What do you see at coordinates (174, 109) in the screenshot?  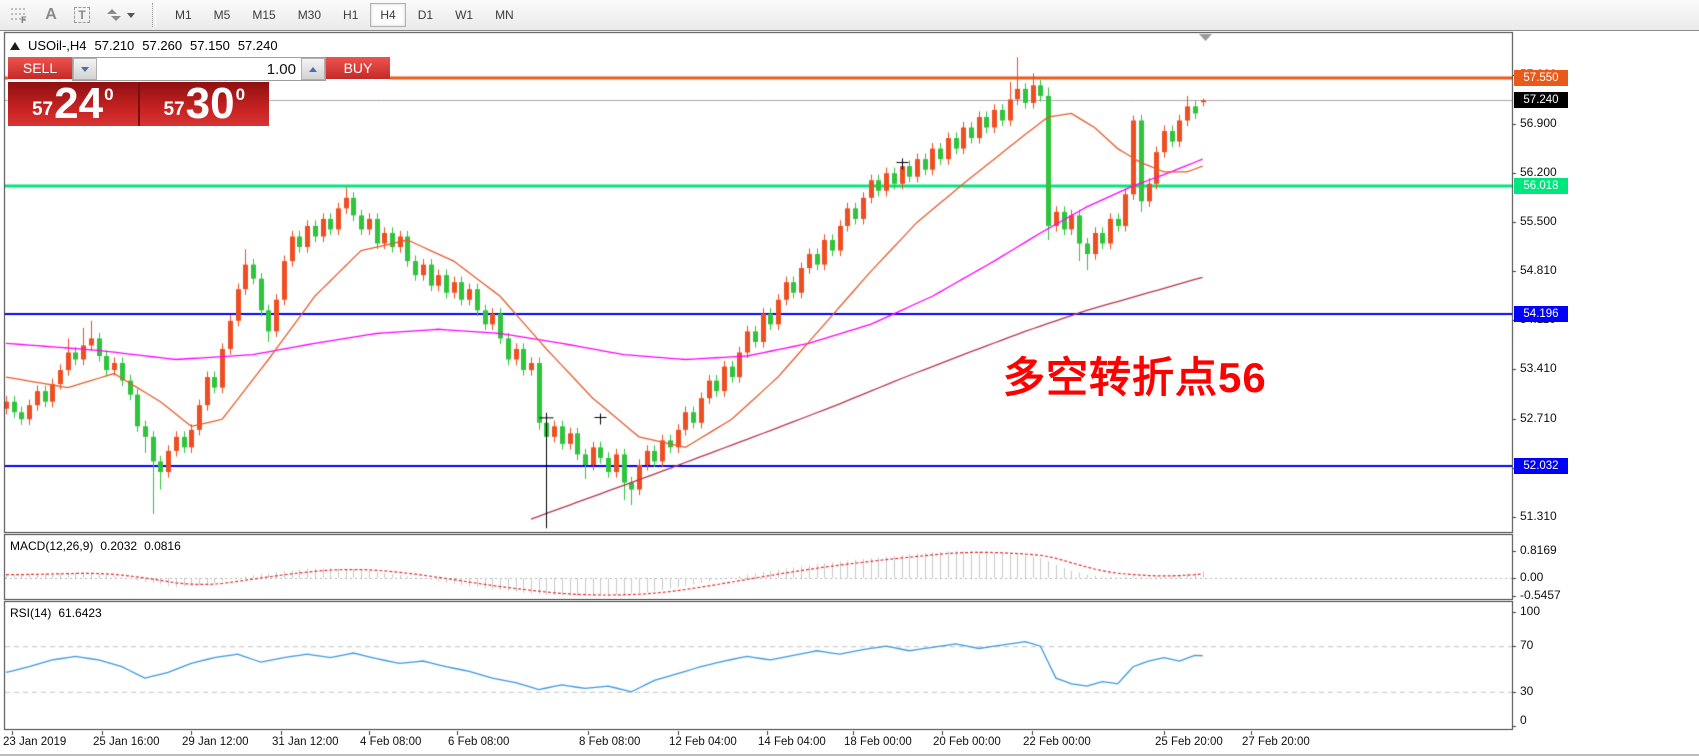 I see `ask-price-major: 57` at bounding box center [174, 109].